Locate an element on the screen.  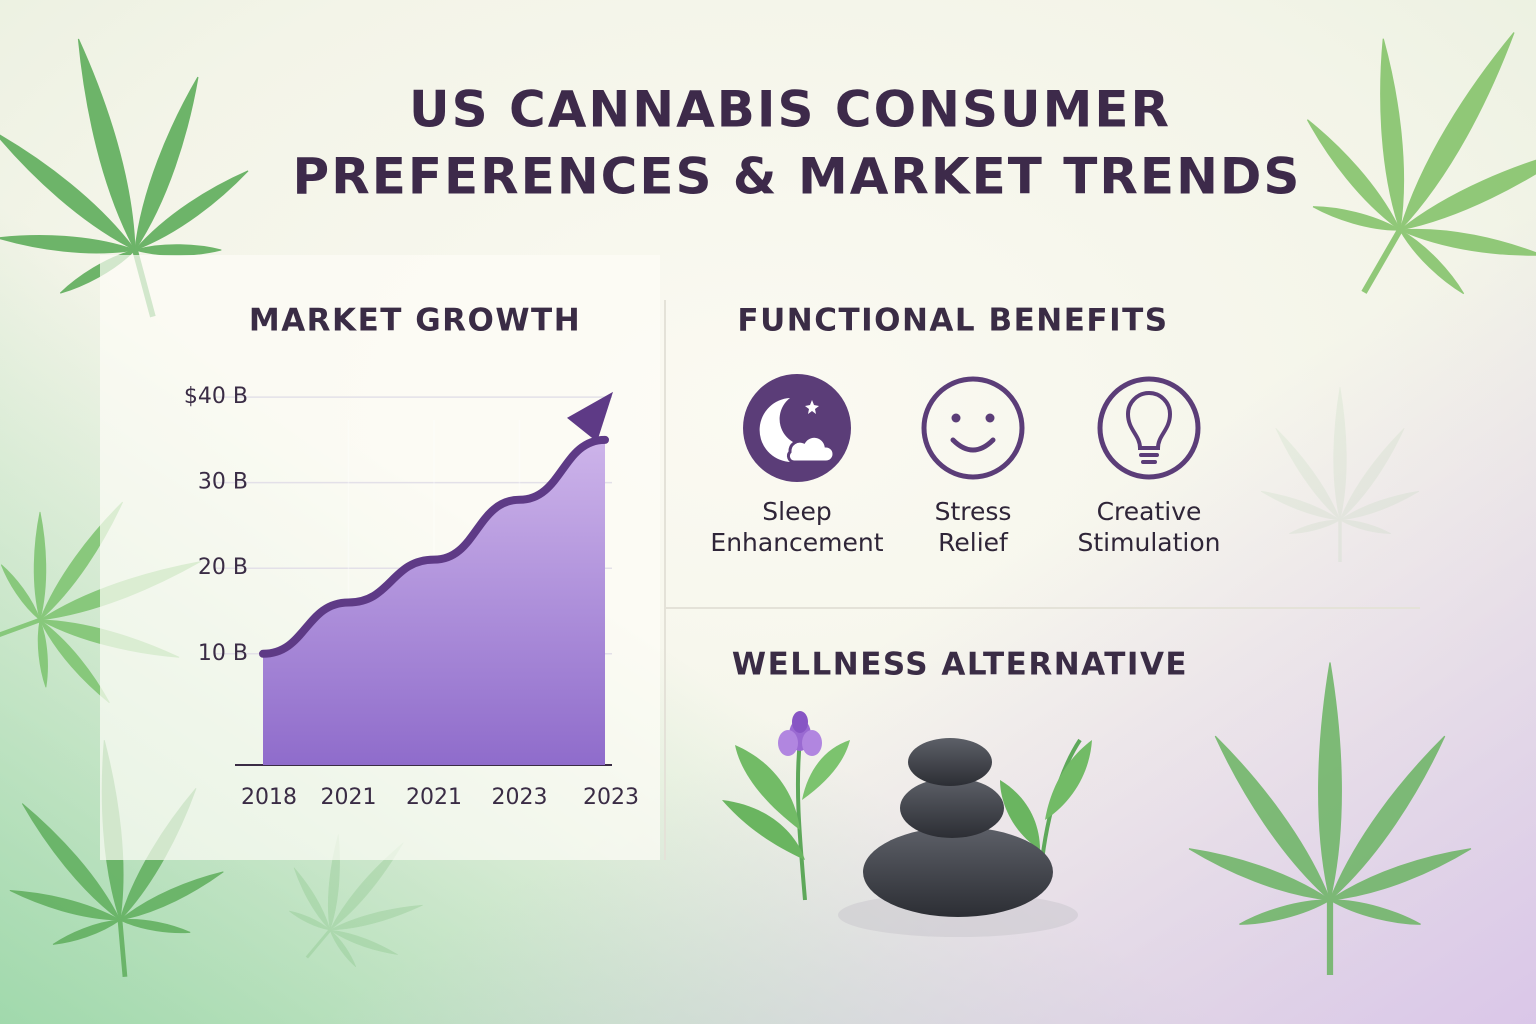
section-title: WELLNESS ALTERNATIVE is located at coordinates (960, 665).